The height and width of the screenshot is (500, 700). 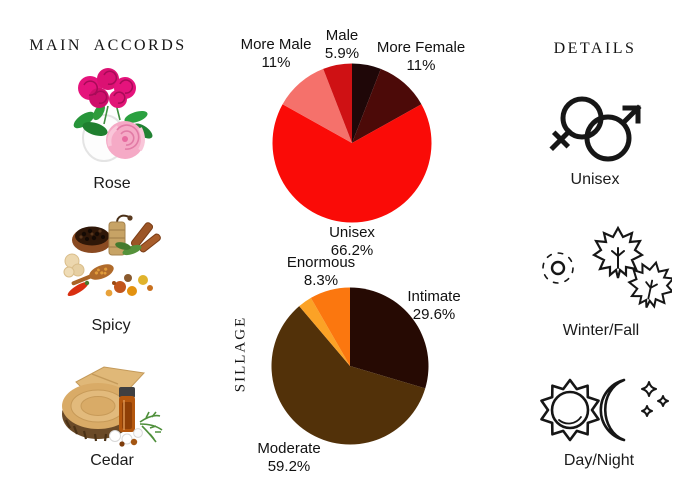 I want to click on green-leaf, so click(x=132, y=250).